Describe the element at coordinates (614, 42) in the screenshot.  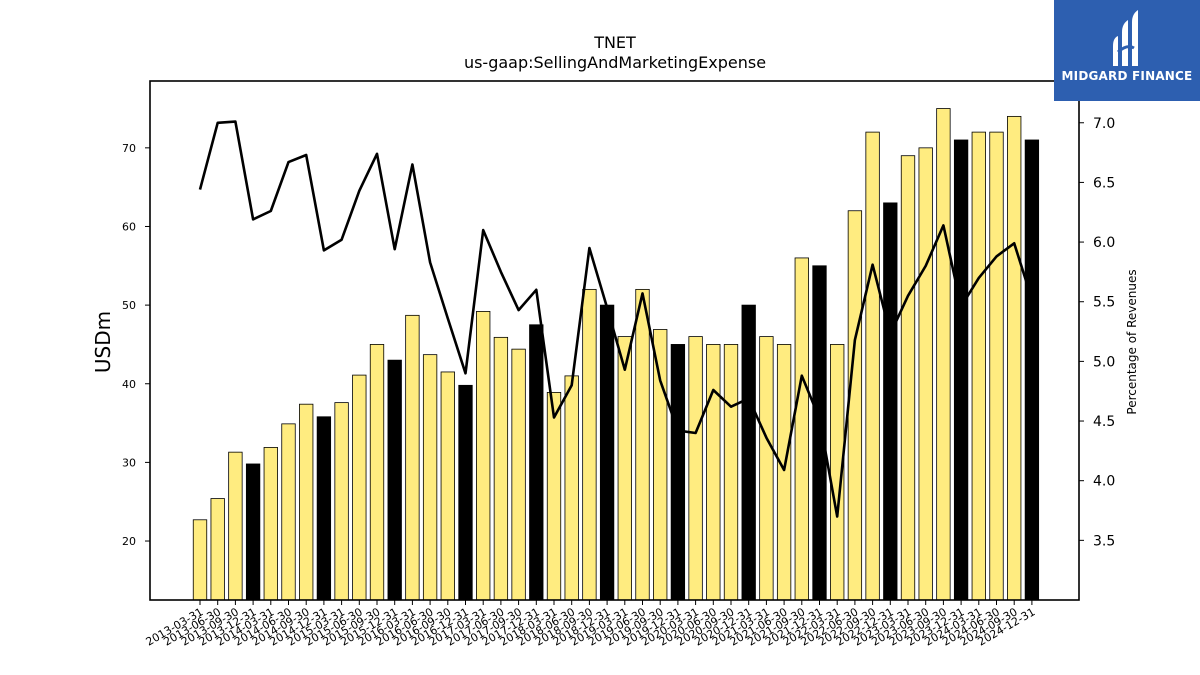
I see `chart-title: TNET` at that location.